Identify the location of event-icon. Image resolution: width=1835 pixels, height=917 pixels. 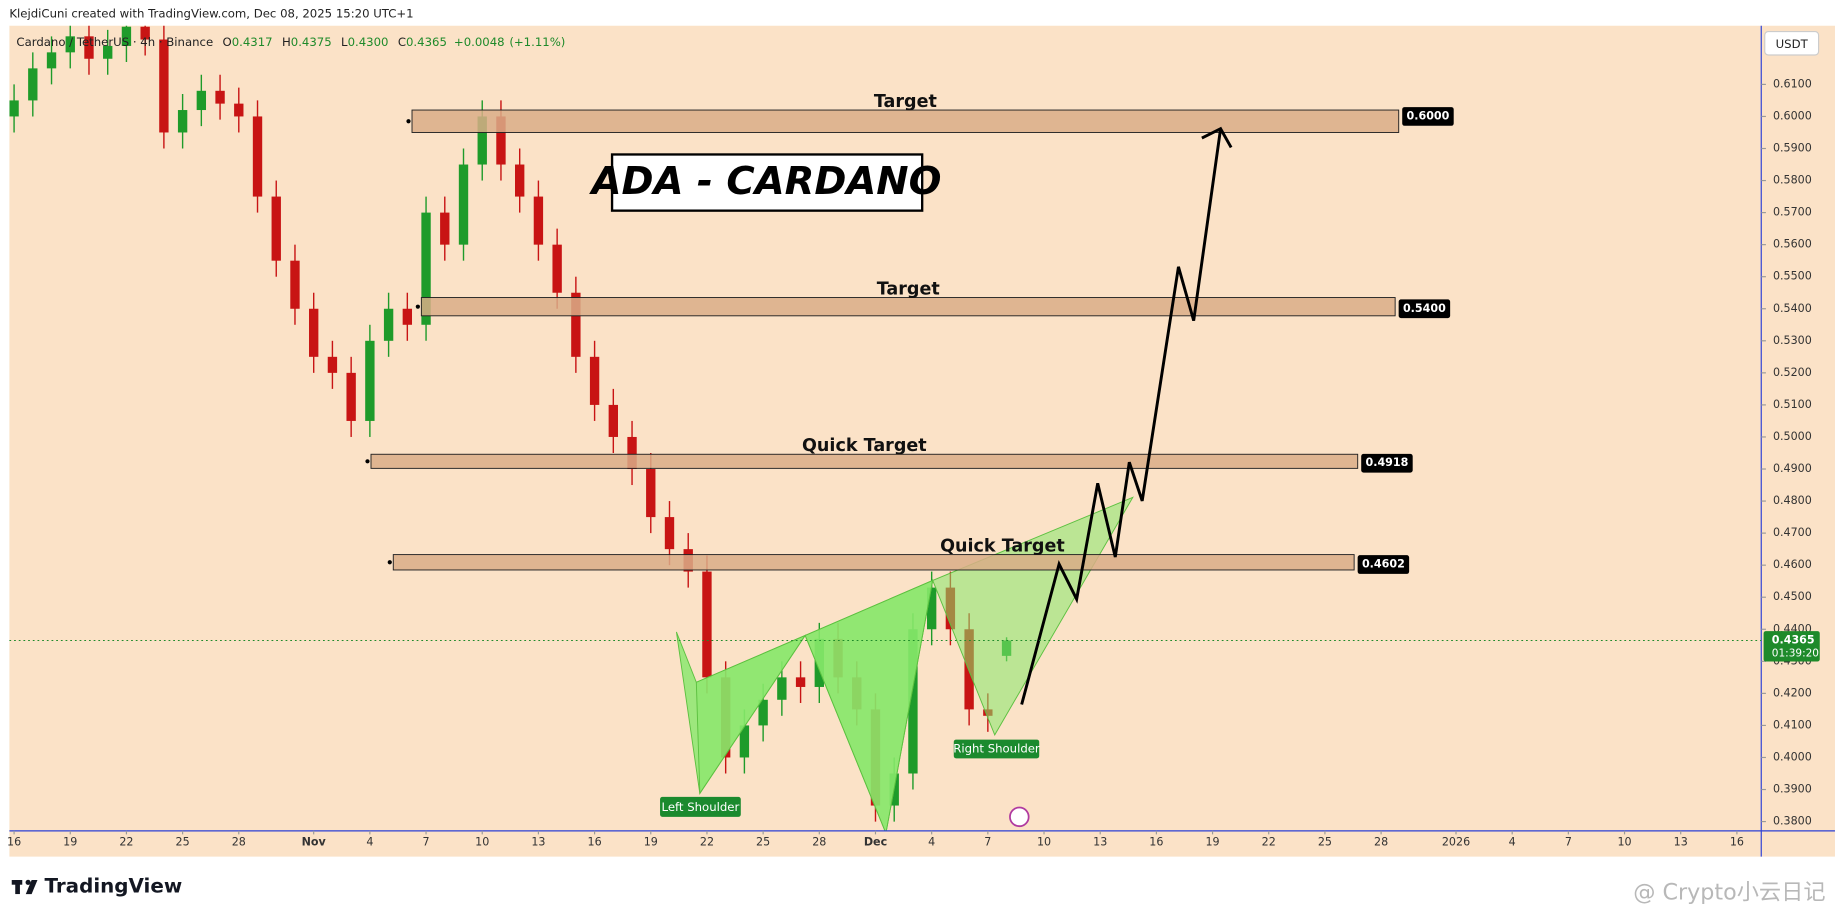
(1019, 817).